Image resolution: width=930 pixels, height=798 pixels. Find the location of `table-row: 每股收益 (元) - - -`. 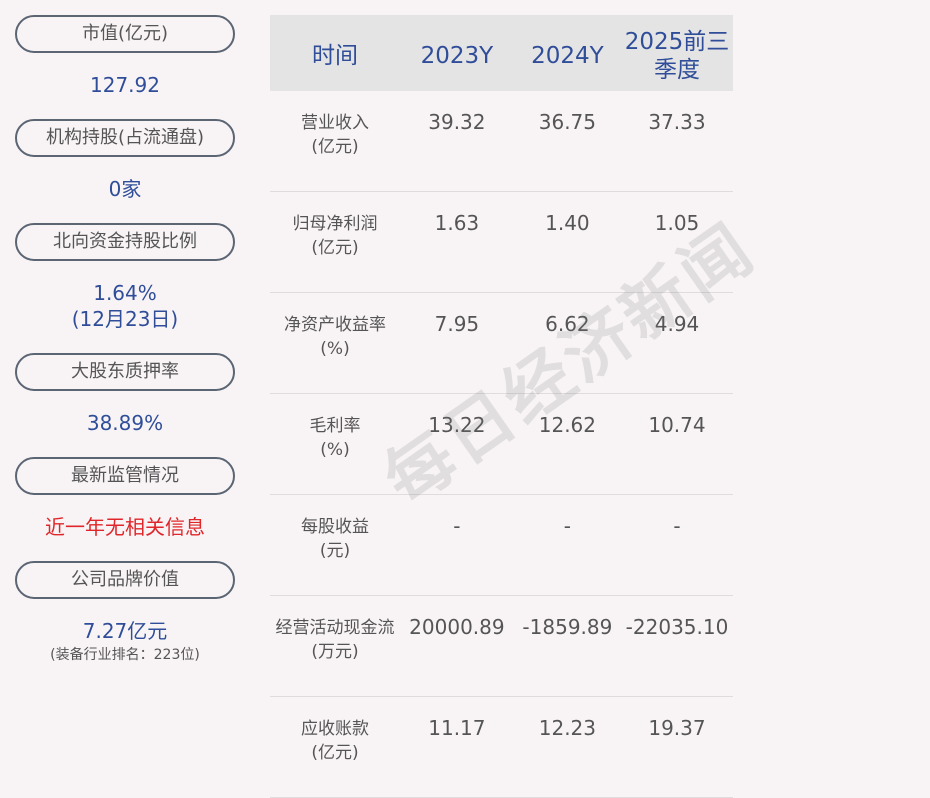

table-row: 每股收益 (元) - - - is located at coordinates (501, 545).